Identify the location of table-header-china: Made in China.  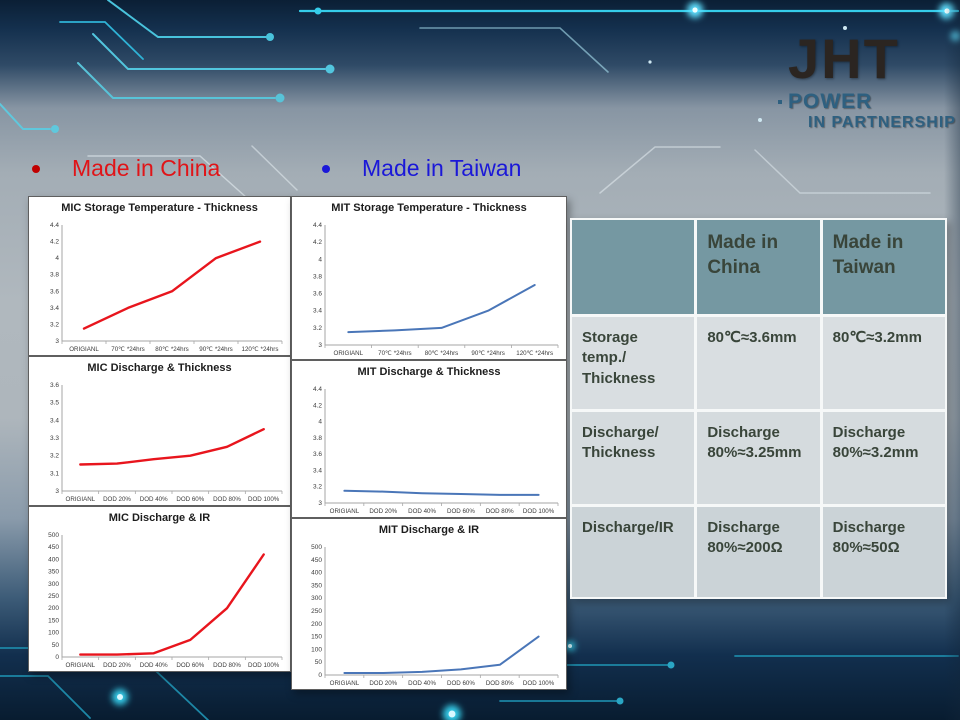
(758, 267).